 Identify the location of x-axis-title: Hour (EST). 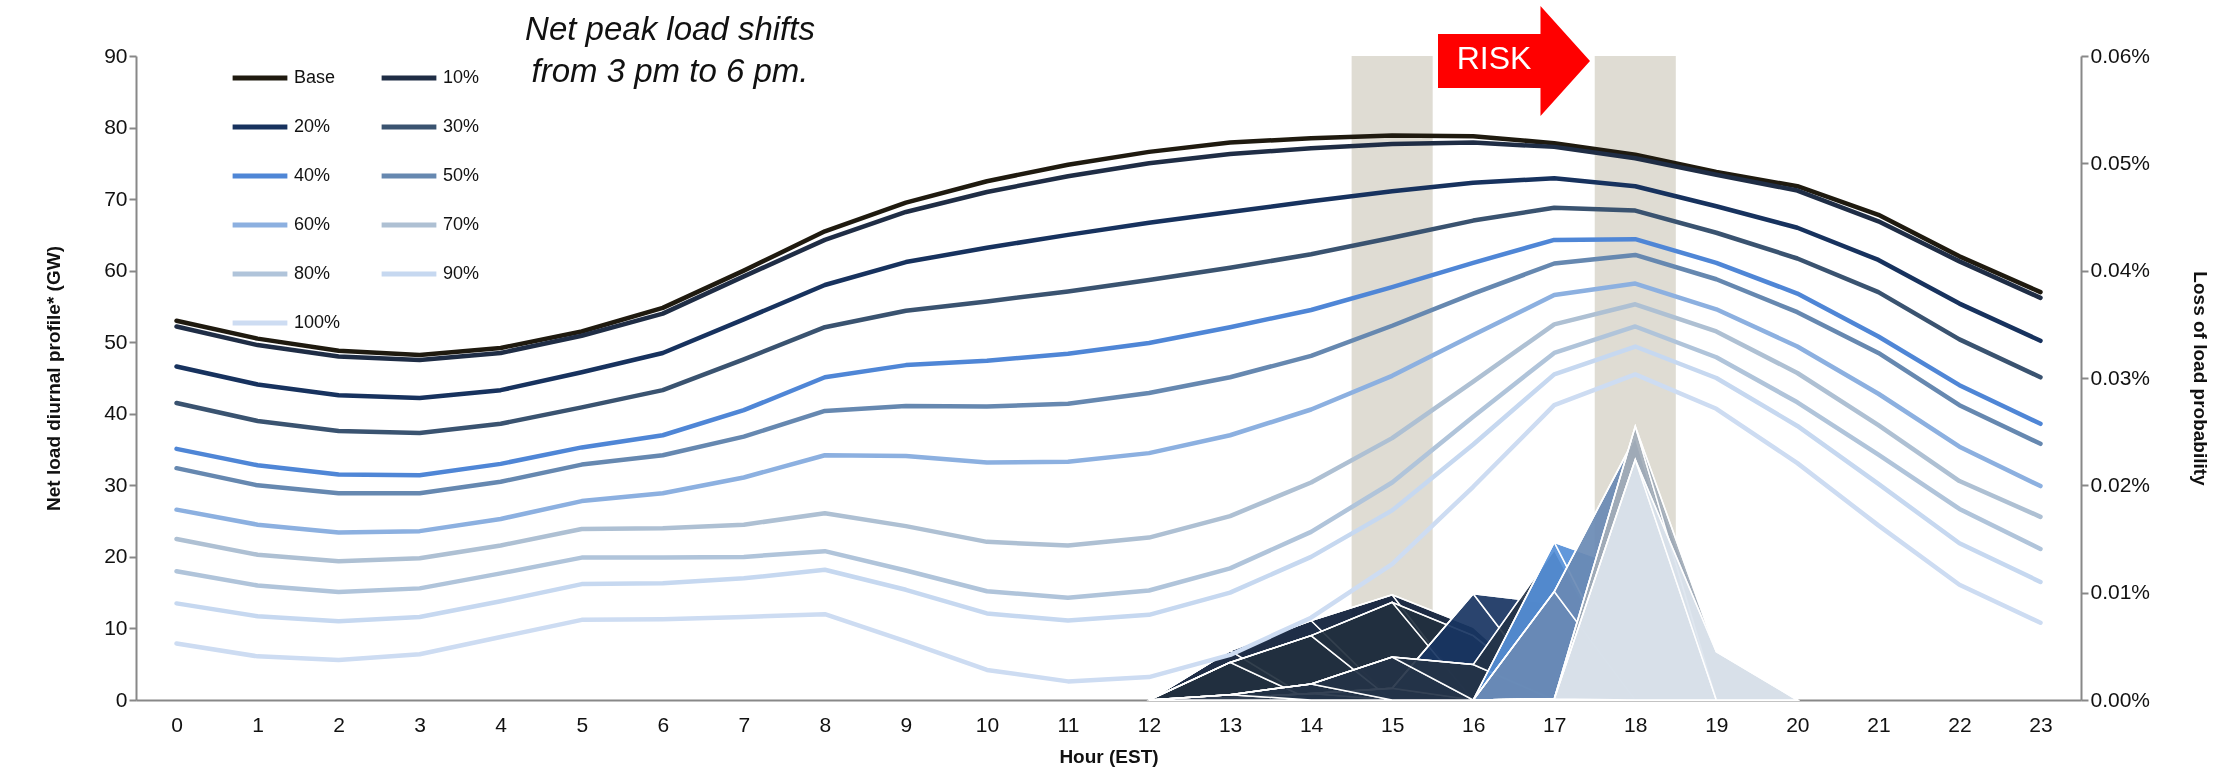
(1109, 756).